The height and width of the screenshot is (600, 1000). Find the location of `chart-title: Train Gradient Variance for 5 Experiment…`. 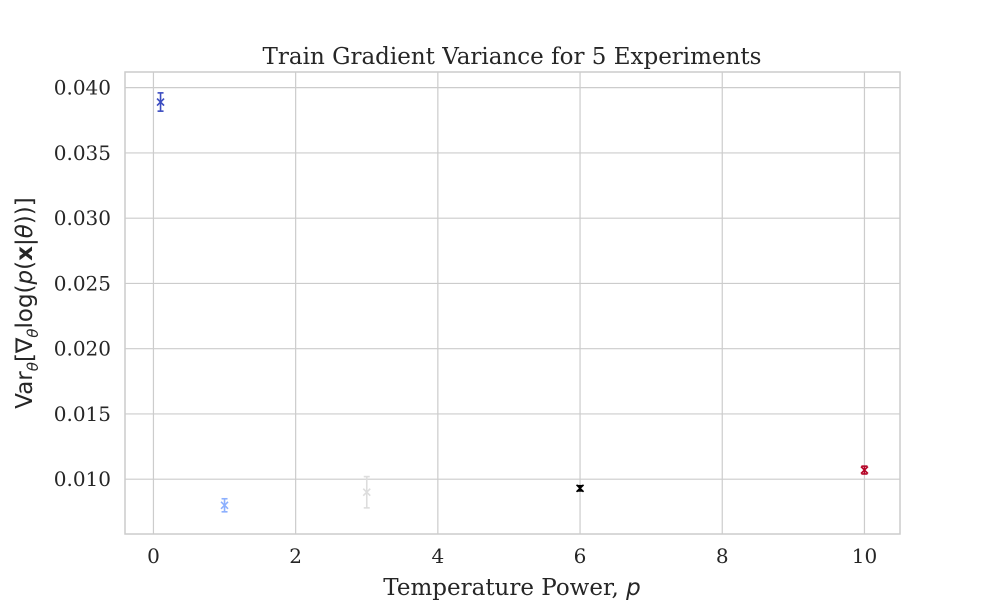

chart-title: Train Gradient Variance for 5 Experiment… is located at coordinates (512, 57).